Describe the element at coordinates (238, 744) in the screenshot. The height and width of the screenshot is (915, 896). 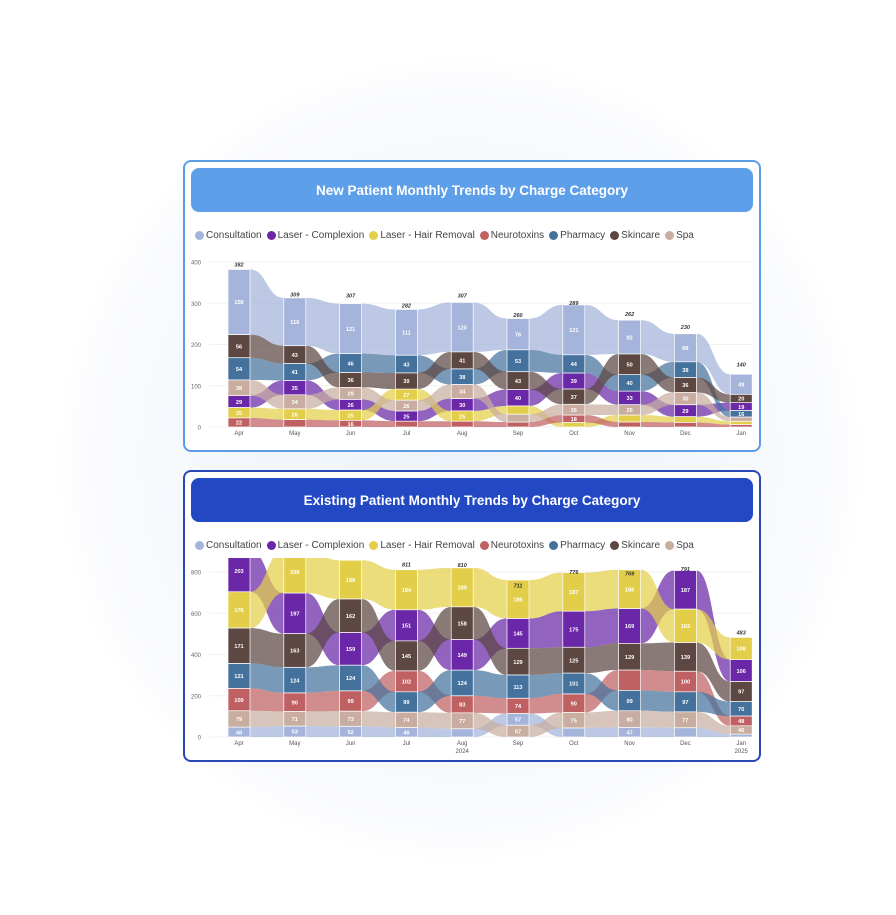
I see `x-tick-label: Apr` at that location.